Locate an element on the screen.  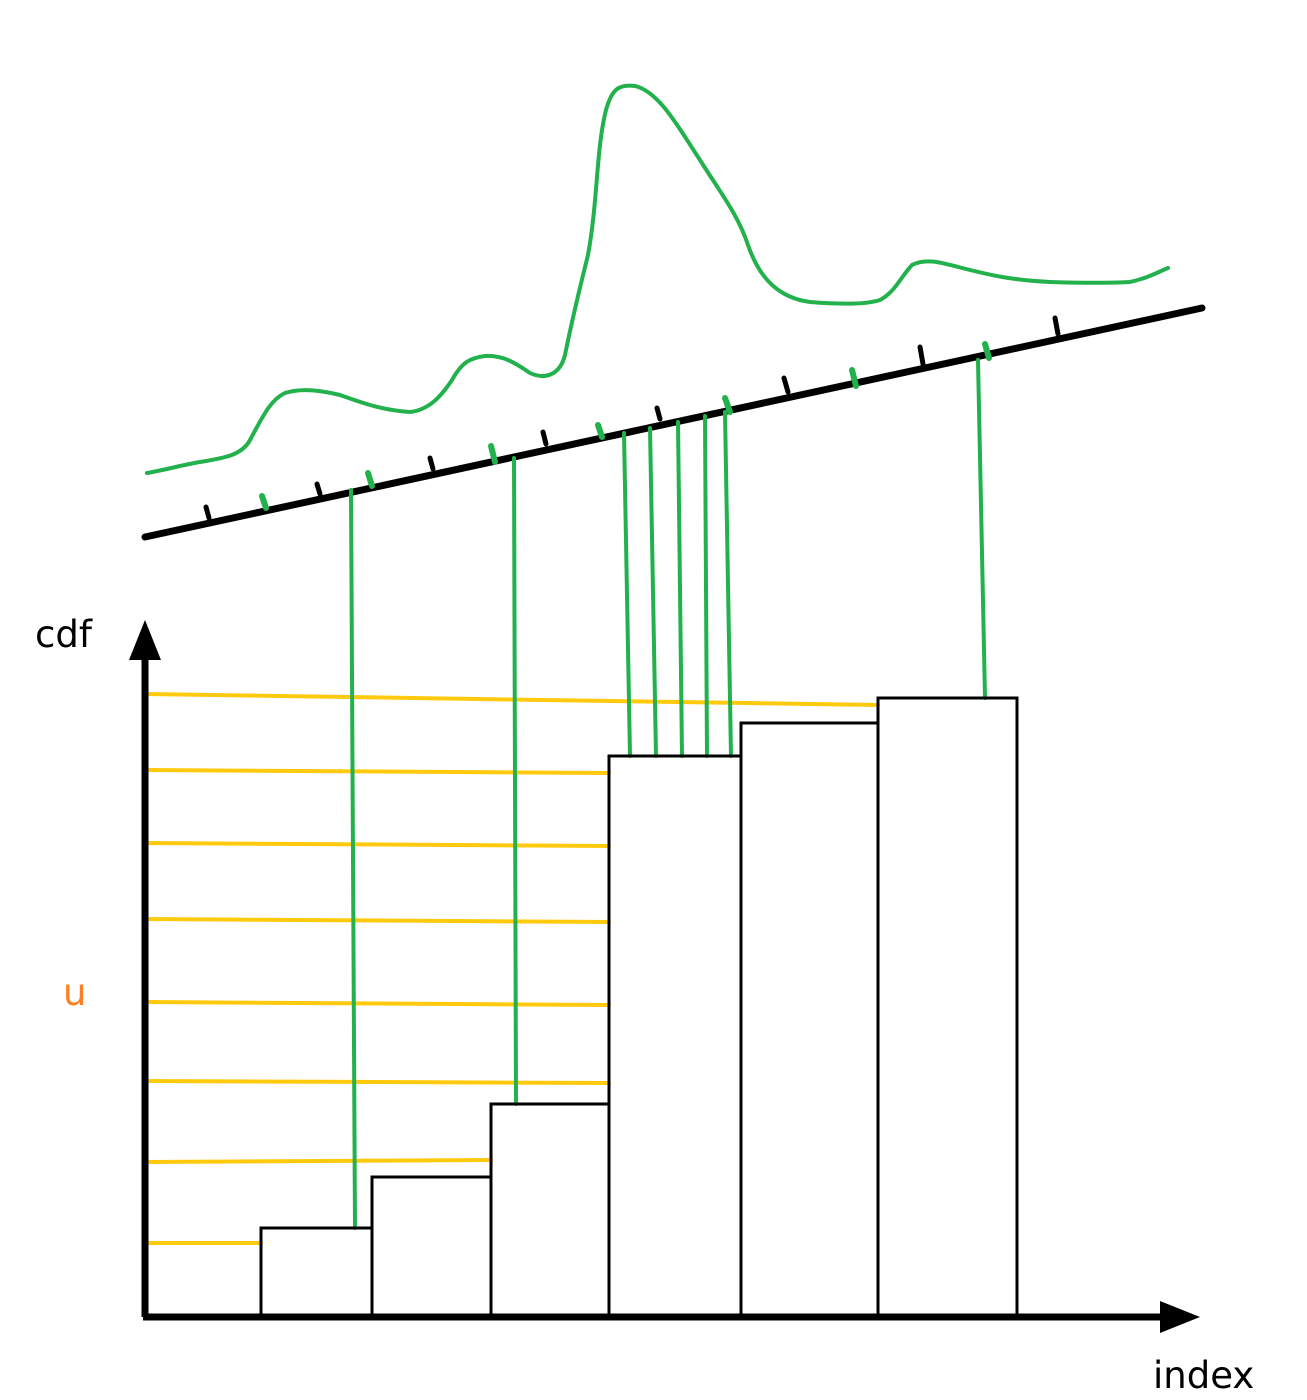
sample-axis-ticks is located at coordinates (632, 418).